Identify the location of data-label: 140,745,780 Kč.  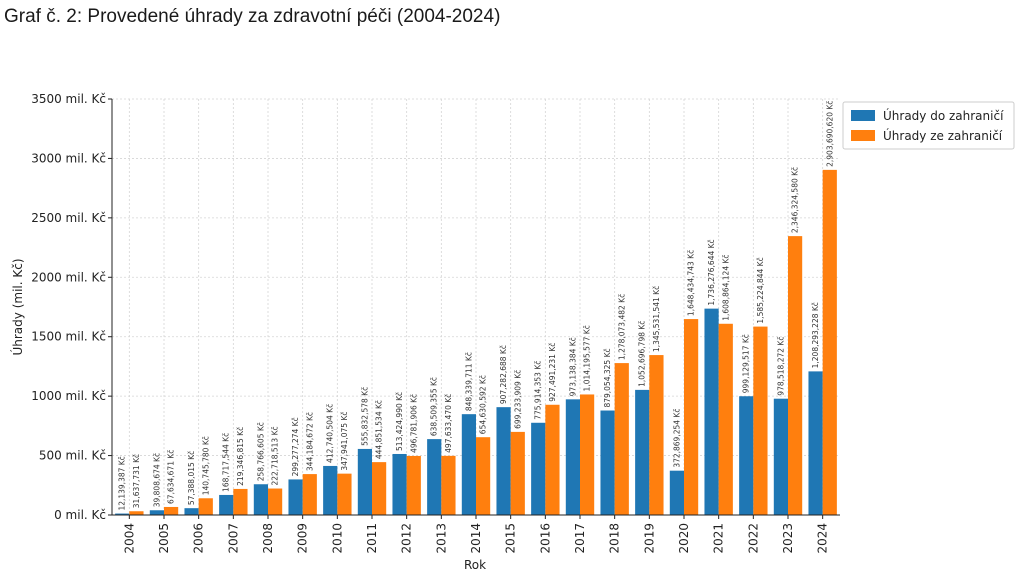
(205, 465).